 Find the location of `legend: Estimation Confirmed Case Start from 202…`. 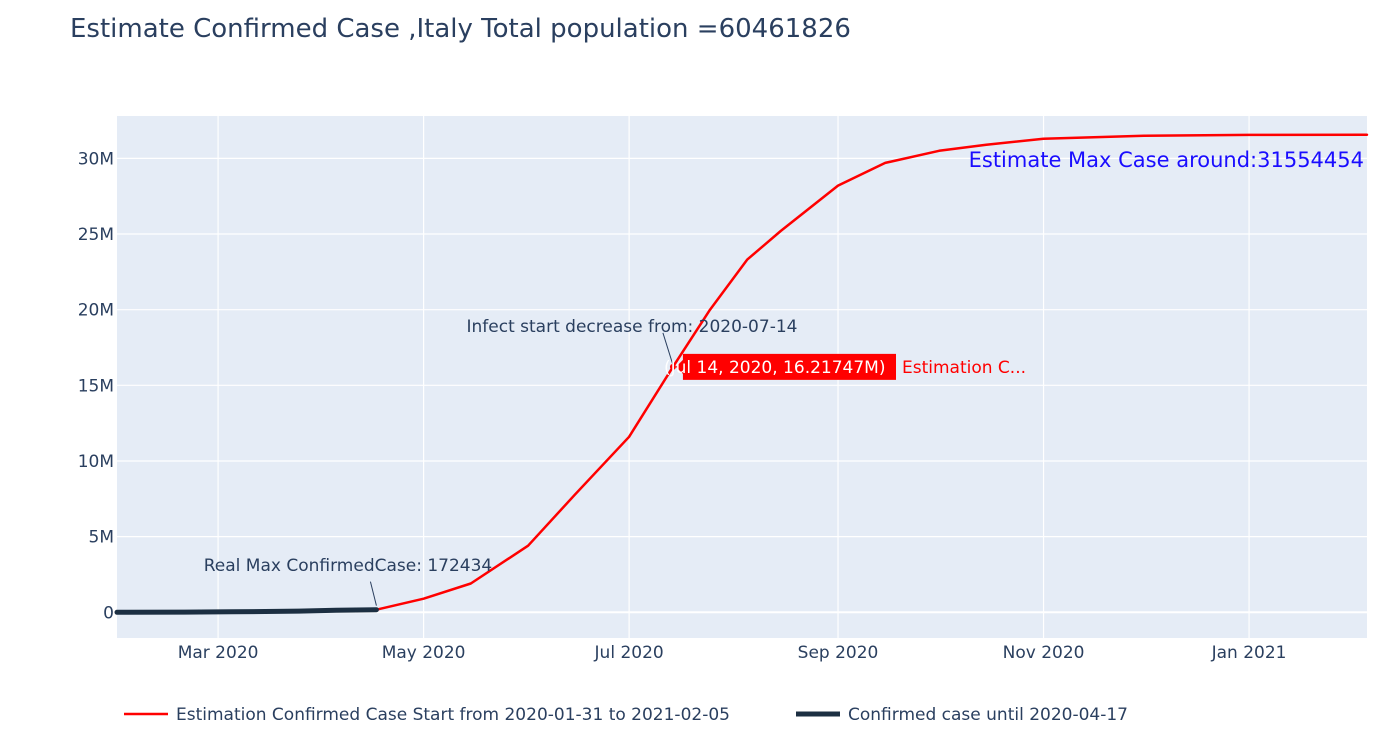

legend: Estimation Confirmed Case Start from 202… is located at coordinates (626, 715).